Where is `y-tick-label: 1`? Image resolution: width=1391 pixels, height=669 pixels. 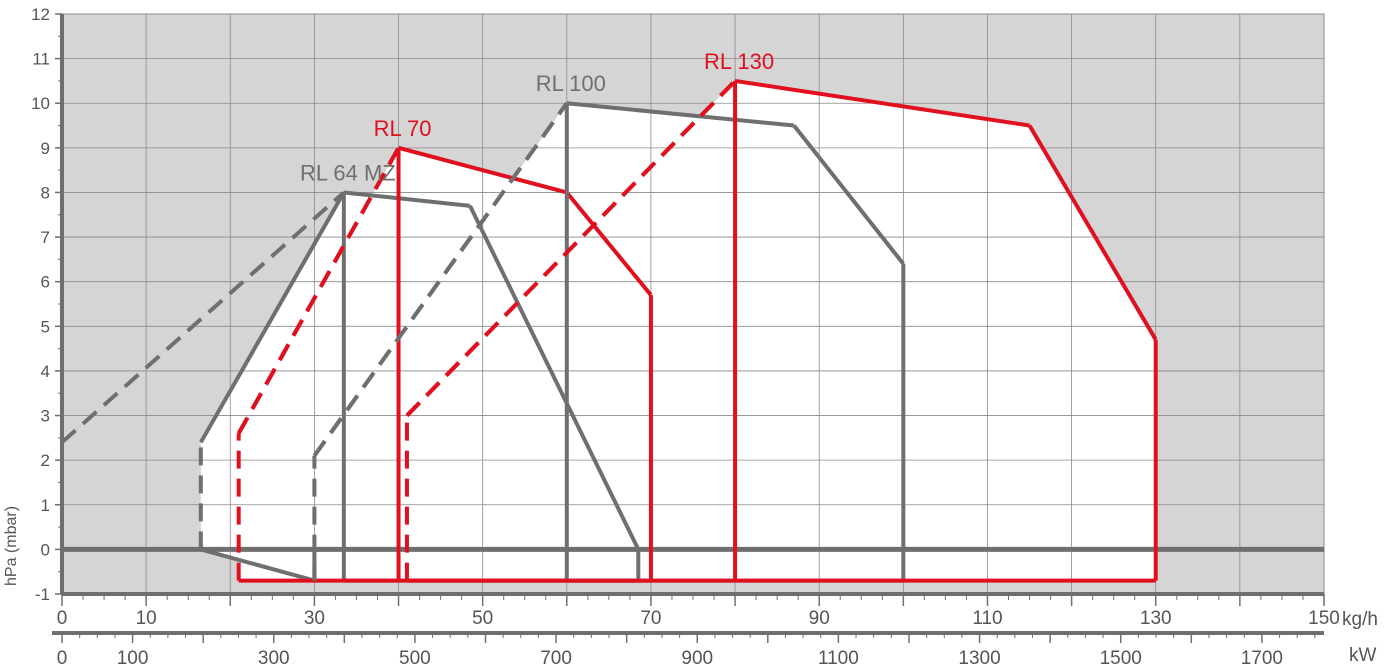
y-tick-label: 1 is located at coordinates (45, 505).